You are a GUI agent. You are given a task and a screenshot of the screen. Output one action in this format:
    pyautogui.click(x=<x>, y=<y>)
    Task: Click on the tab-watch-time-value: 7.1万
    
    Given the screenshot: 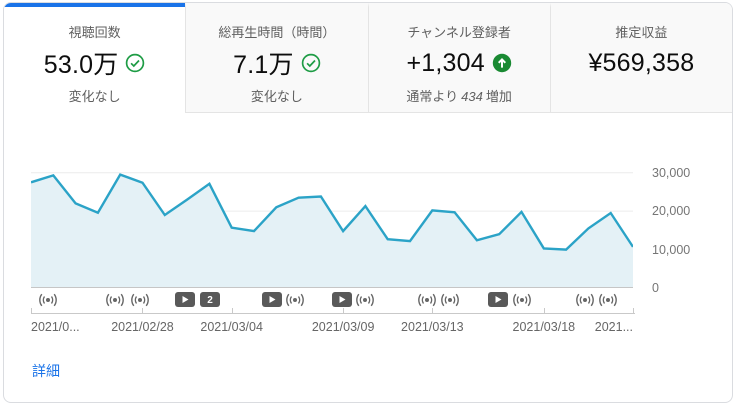 What is the action you would take?
    pyautogui.click(x=263, y=65)
    